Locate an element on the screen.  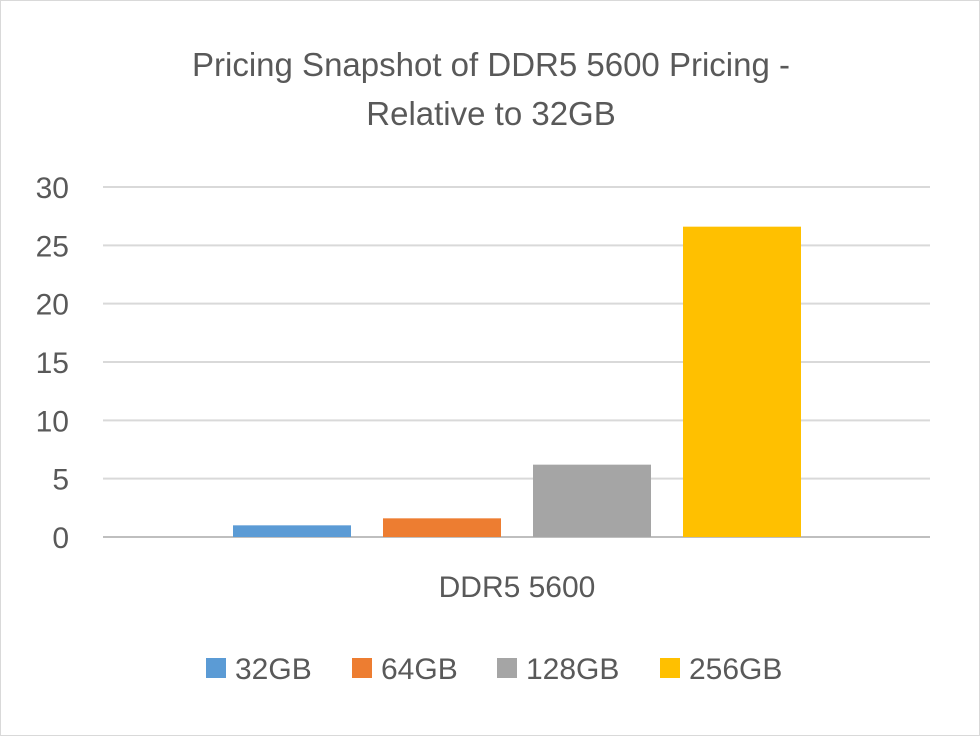
chart-title-line-1: Pricing Snapshot of DDR5 5600 Pricing - is located at coordinates (491, 64).